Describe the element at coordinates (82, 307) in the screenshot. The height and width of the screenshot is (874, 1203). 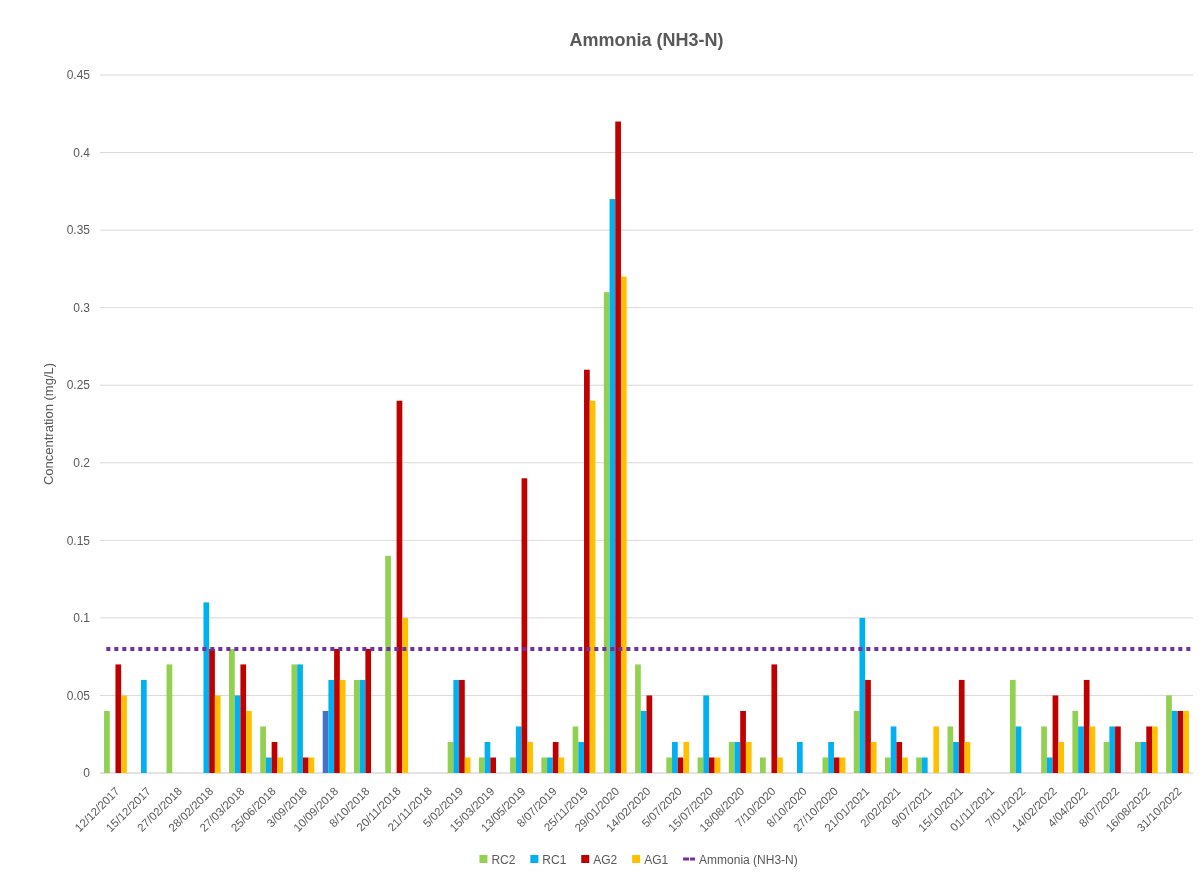
I see `y-tick-label: 0.3` at that location.